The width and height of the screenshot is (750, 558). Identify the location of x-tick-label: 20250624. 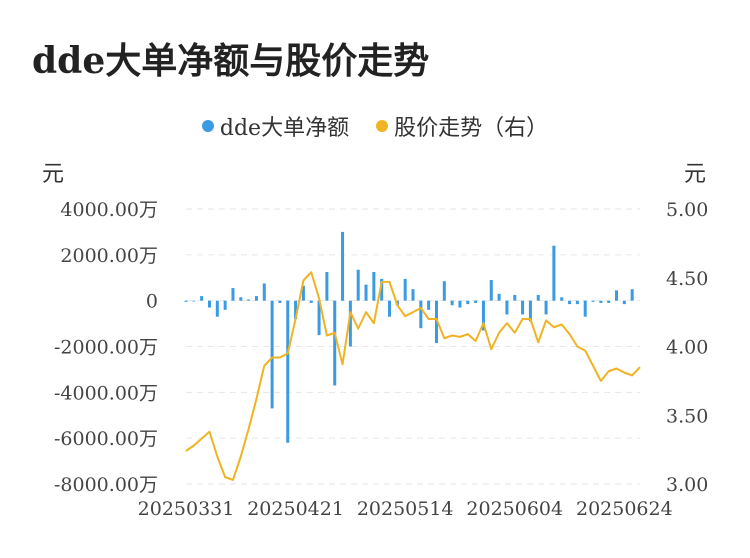
(624, 509).